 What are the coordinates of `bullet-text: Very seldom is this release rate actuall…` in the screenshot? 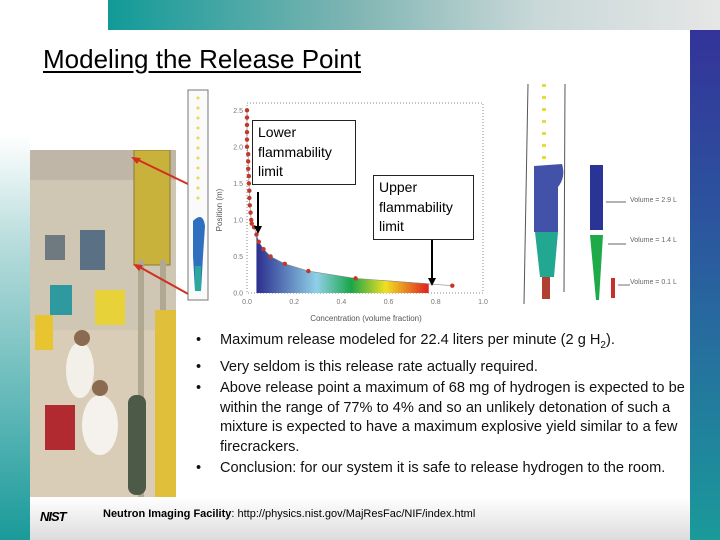 It's located at (379, 366).